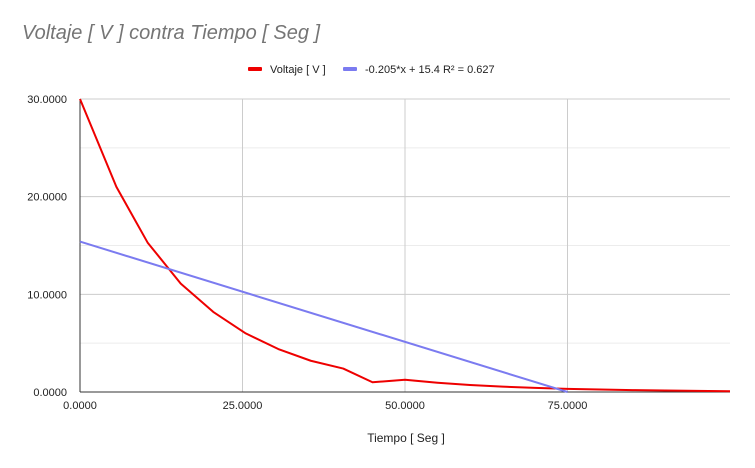 This screenshot has width=755, height=468. I want to click on chart-title: Voltaje [ V ] contra Tiempo [ Seg ], so click(171, 33).